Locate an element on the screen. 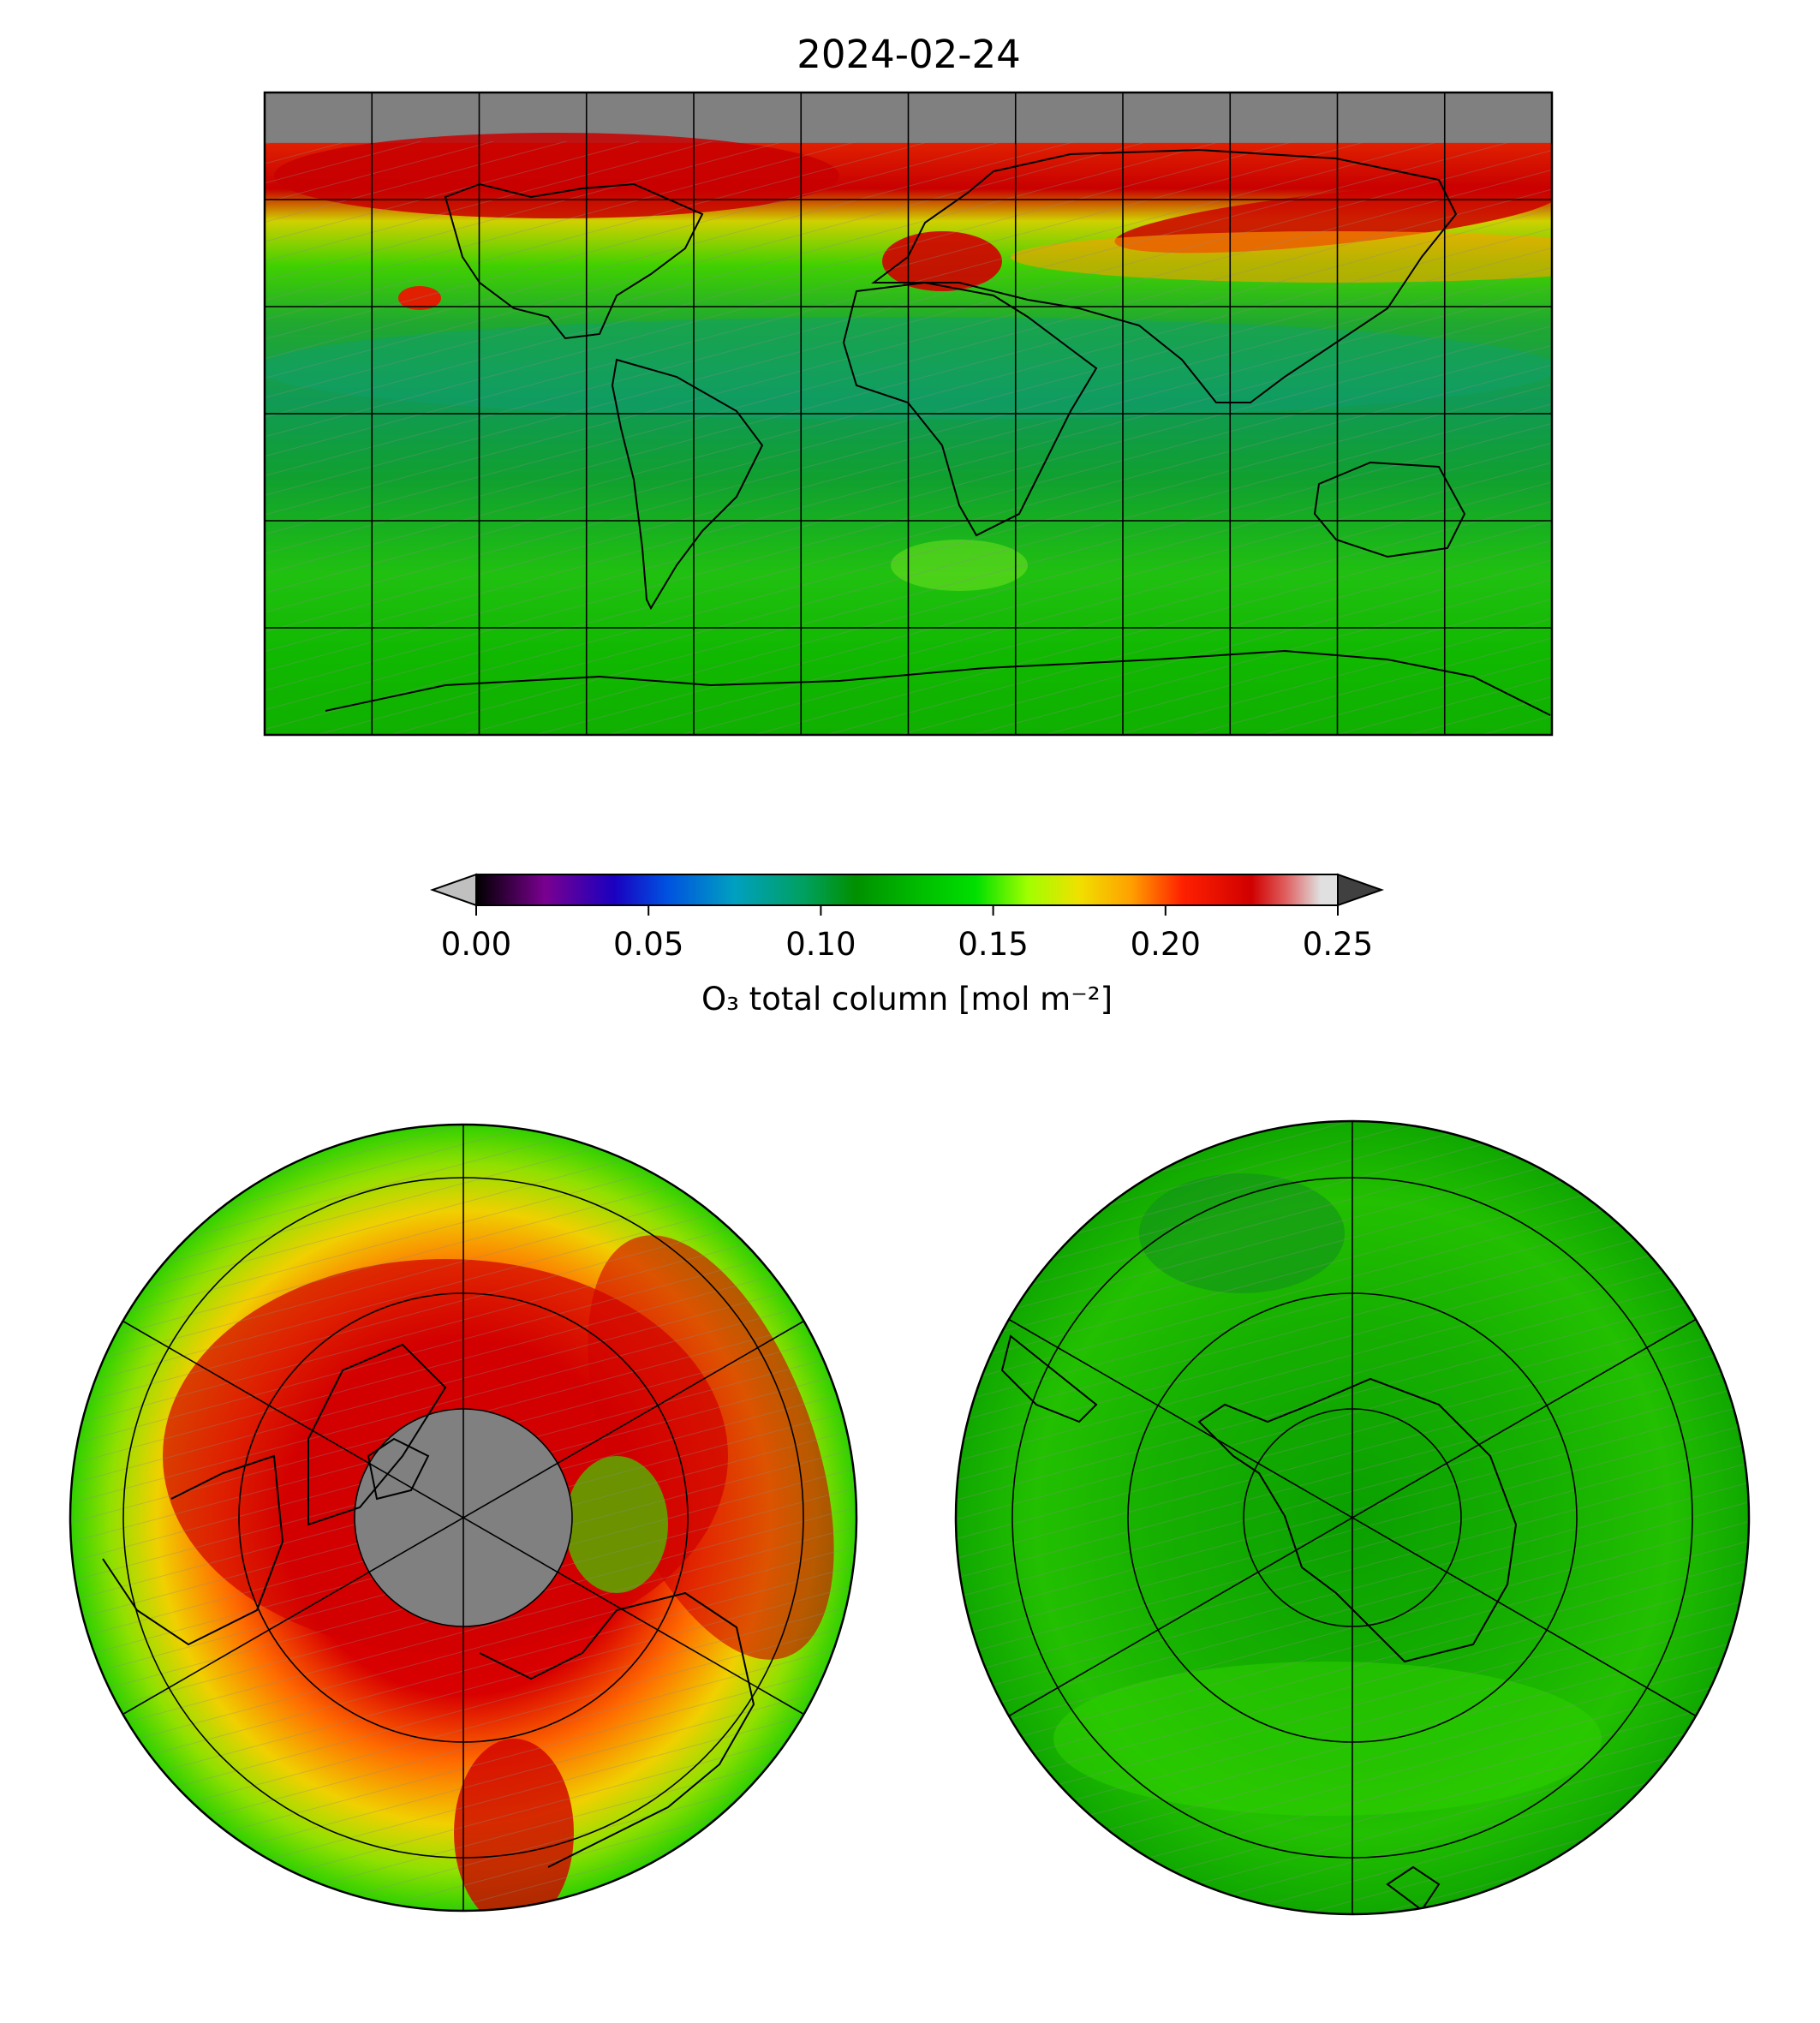 Image resolution: width=1820 pixels, height=2023 pixels. coastline-south-america is located at coordinates (687, 484).